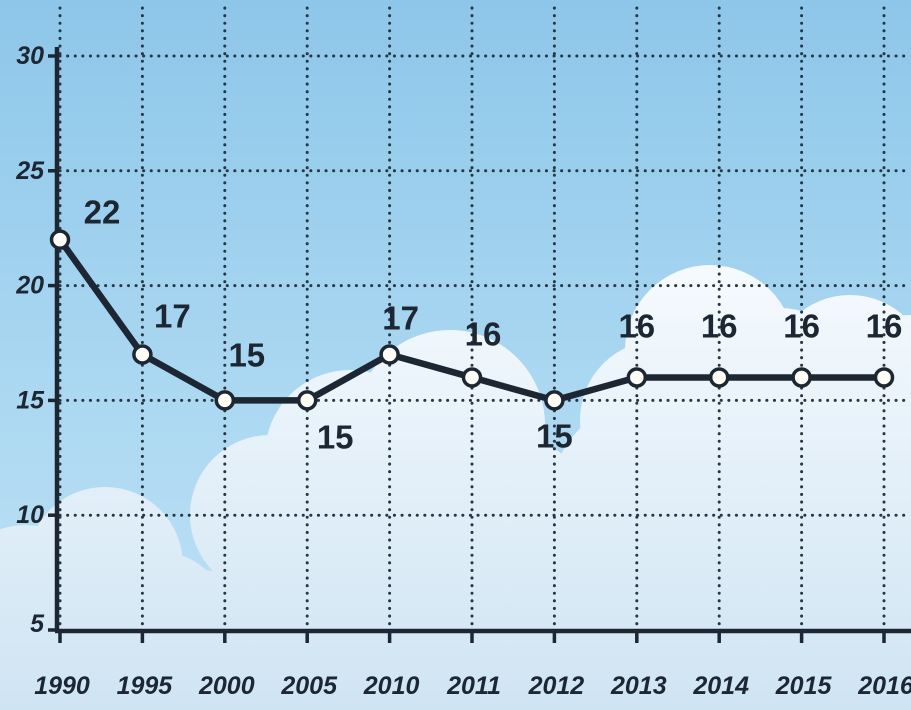 The image size is (911, 710). I want to click on x-tick-label: 2005, so click(309, 686).